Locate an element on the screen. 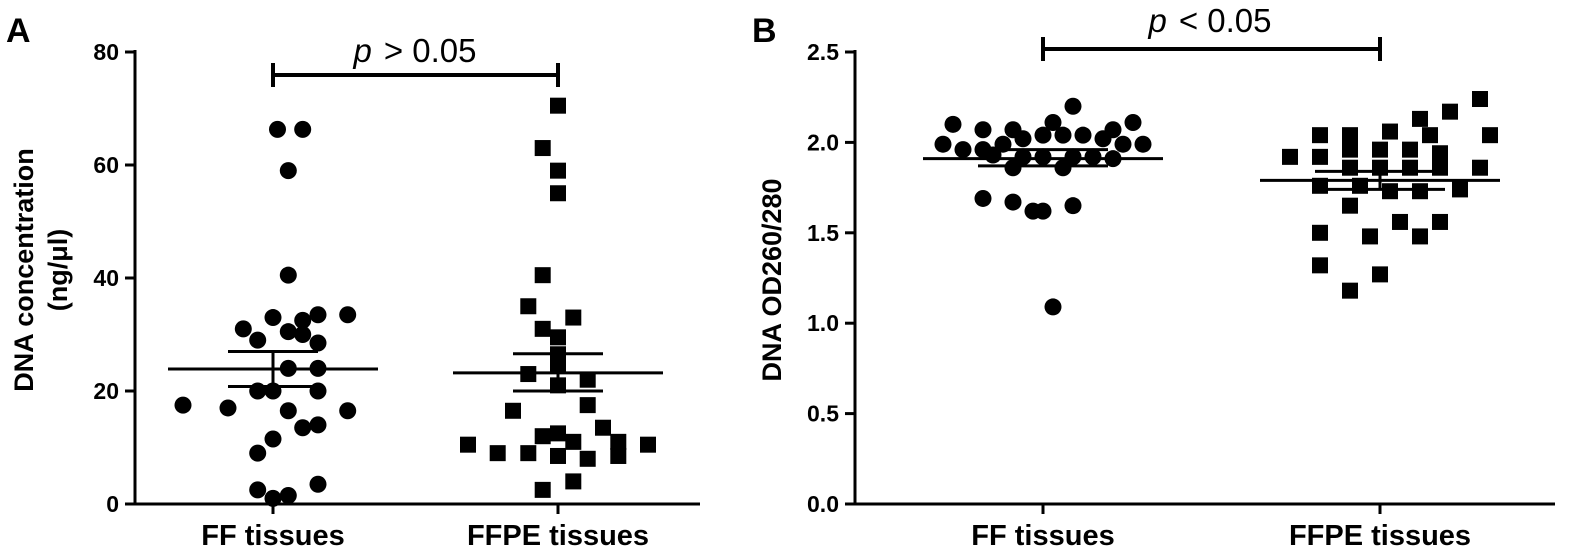 This screenshot has width=1589, height=560. panel-b-category-label: FFPE tissues is located at coordinates (1380, 536).